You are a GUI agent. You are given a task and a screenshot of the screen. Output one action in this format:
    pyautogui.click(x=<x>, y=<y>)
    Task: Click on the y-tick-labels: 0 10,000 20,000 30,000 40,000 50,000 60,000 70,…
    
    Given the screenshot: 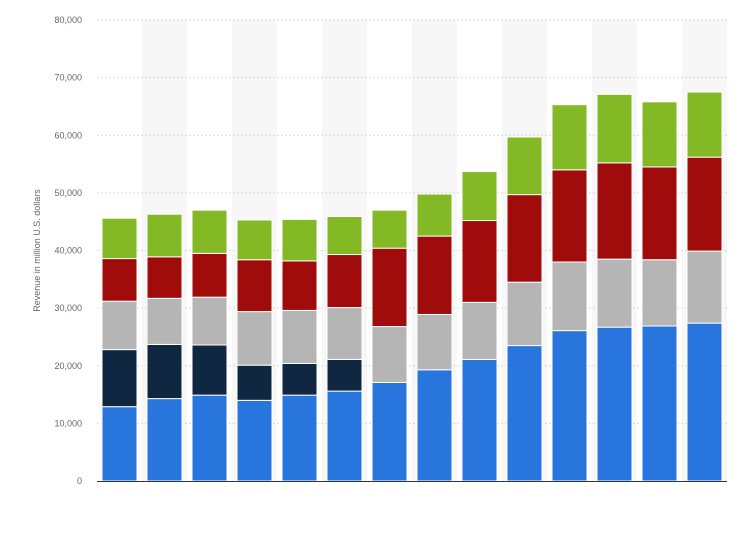 What is the action you would take?
    pyautogui.click(x=68, y=250)
    